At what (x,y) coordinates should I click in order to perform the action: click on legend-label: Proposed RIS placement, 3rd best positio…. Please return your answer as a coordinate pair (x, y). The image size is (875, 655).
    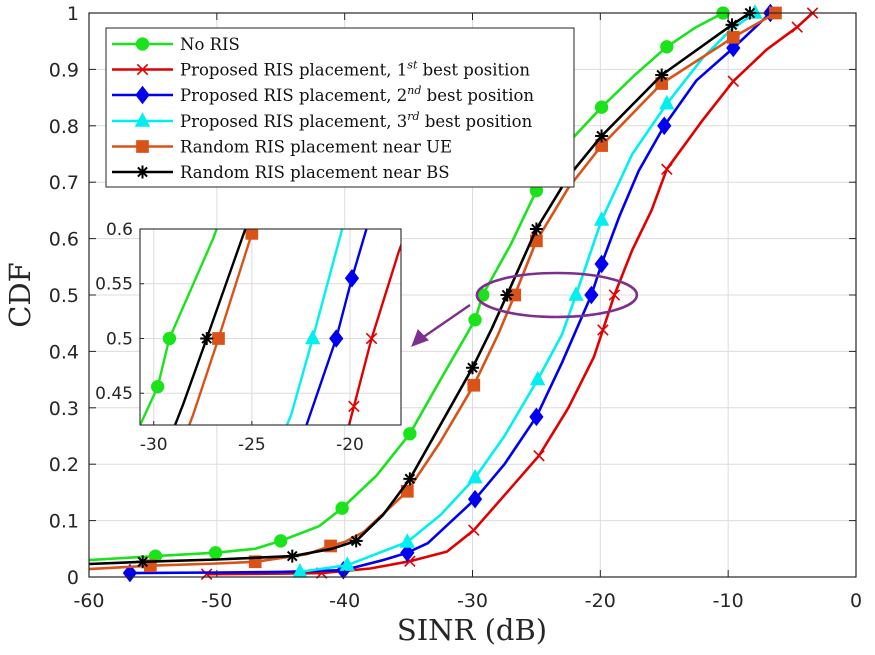
    Looking at the image, I should click on (356, 120).